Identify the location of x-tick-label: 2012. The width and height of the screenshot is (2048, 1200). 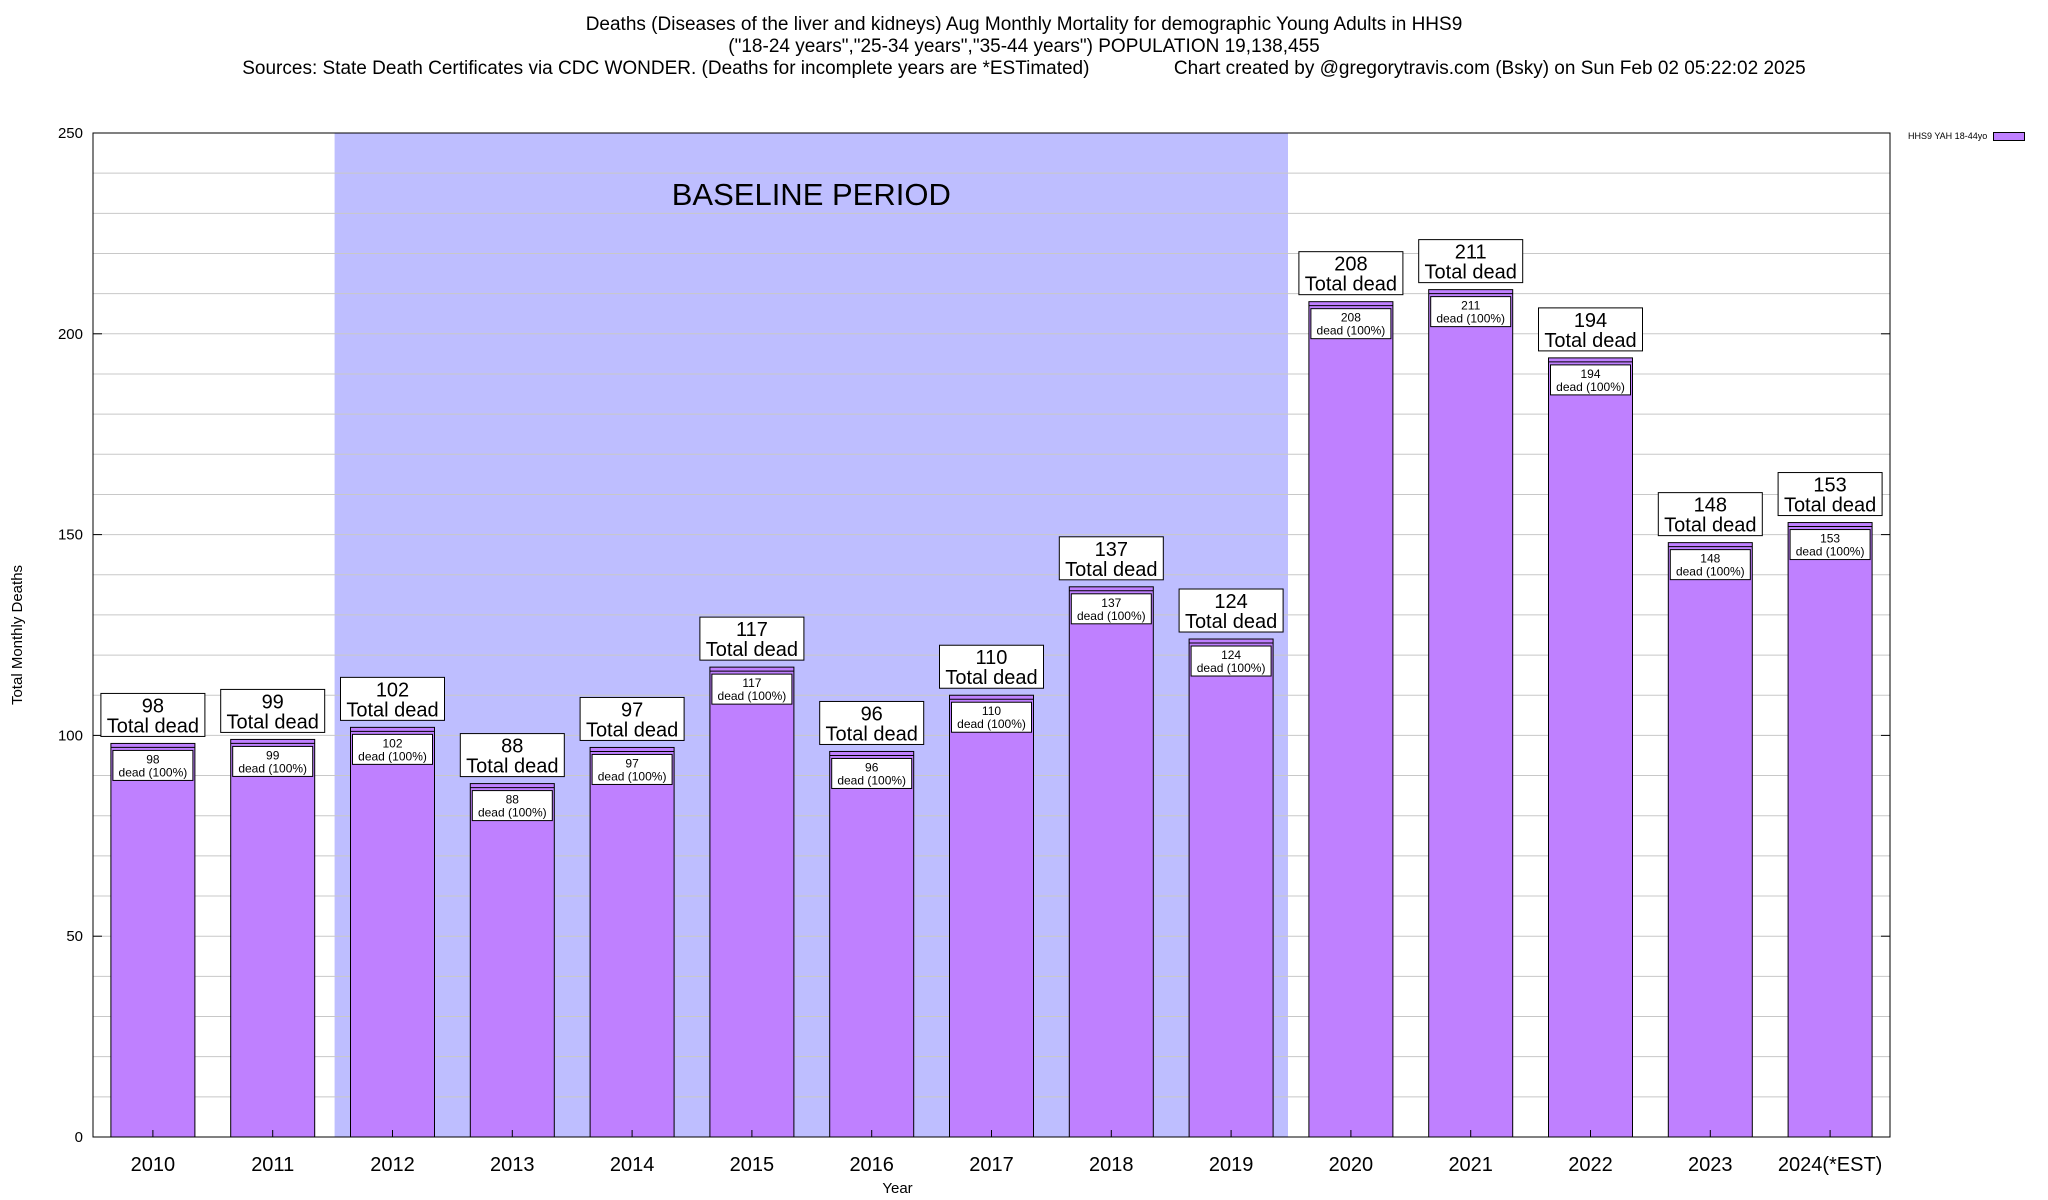
(392, 1165).